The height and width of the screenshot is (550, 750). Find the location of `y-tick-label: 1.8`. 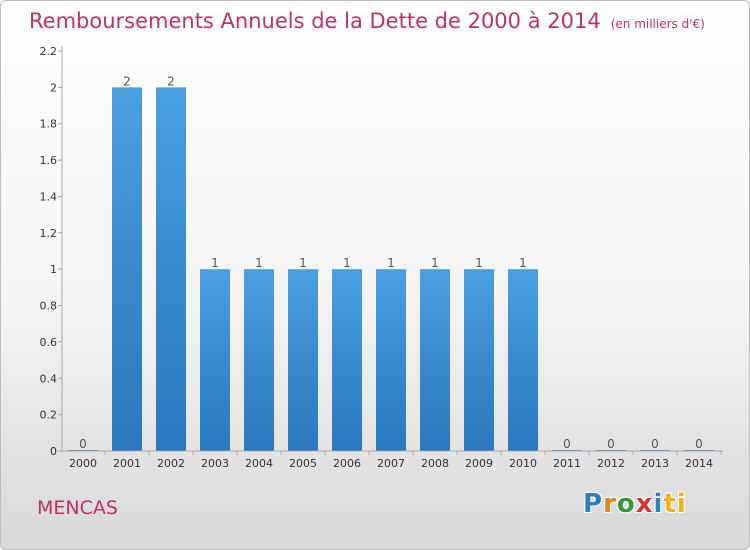

y-tick-label: 1.8 is located at coordinates (49, 124).